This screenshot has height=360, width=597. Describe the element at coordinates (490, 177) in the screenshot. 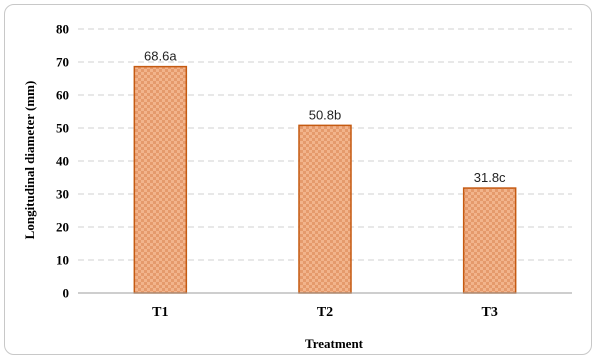

I see `data-label: 31.8c` at that location.